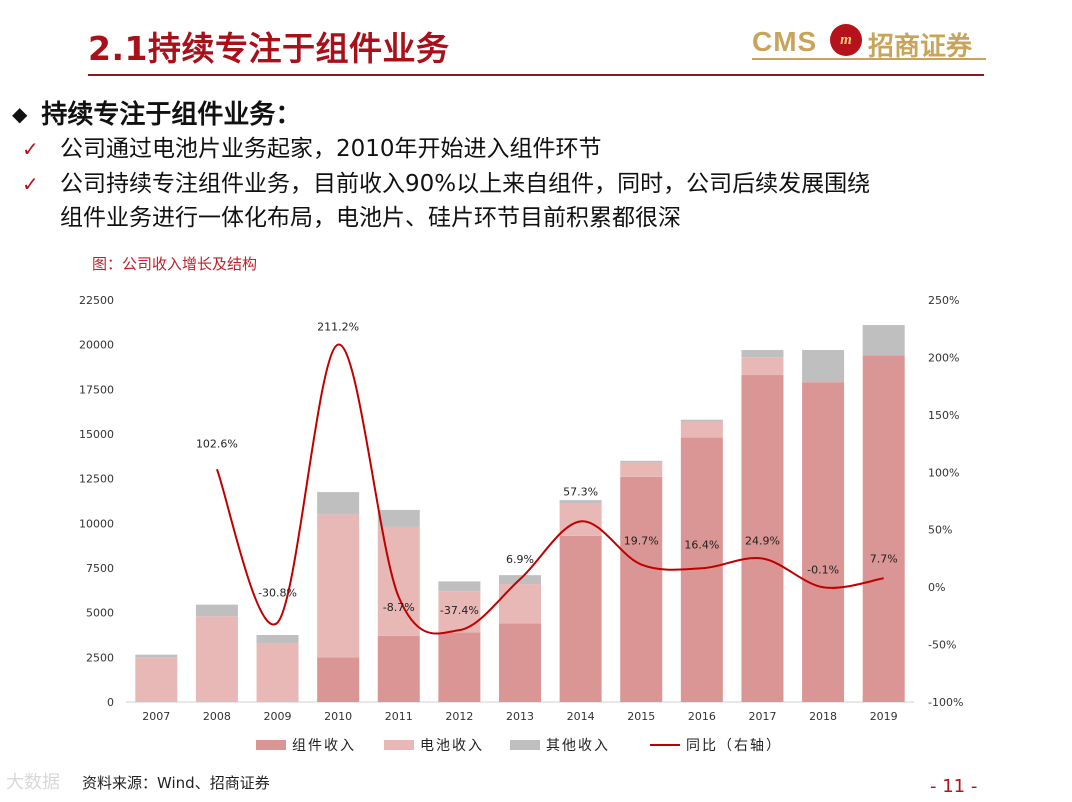 The width and height of the screenshot is (1072, 802). What do you see at coordinates (936, 587) in the screenshot?
I see `y2-tick-label: 0%` at bounding box center [936, 587].